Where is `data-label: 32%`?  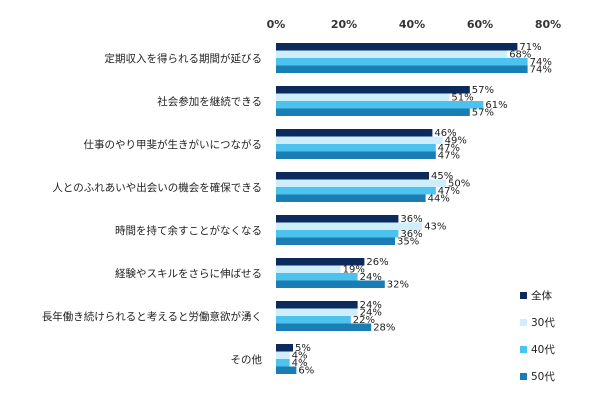
data-label: 32% is located at coordinates (398, 285).